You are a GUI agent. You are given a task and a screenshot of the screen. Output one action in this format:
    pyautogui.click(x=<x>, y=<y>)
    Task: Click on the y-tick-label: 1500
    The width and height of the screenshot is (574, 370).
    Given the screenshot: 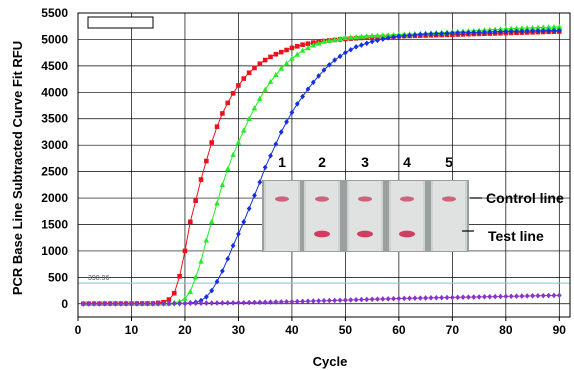 What is the action you would take?
    pyautogui.click(x=54, y=224)
    